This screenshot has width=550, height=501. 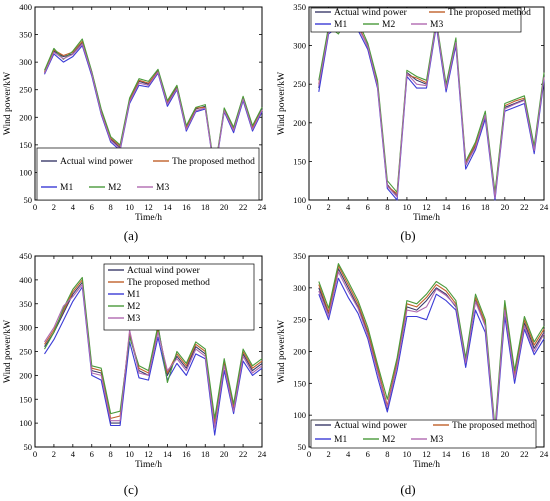 What do you see at coordinates (426, 465) in the screenshot?
I see `x-axis-label: Time/h` at bounding box center [426, 465].